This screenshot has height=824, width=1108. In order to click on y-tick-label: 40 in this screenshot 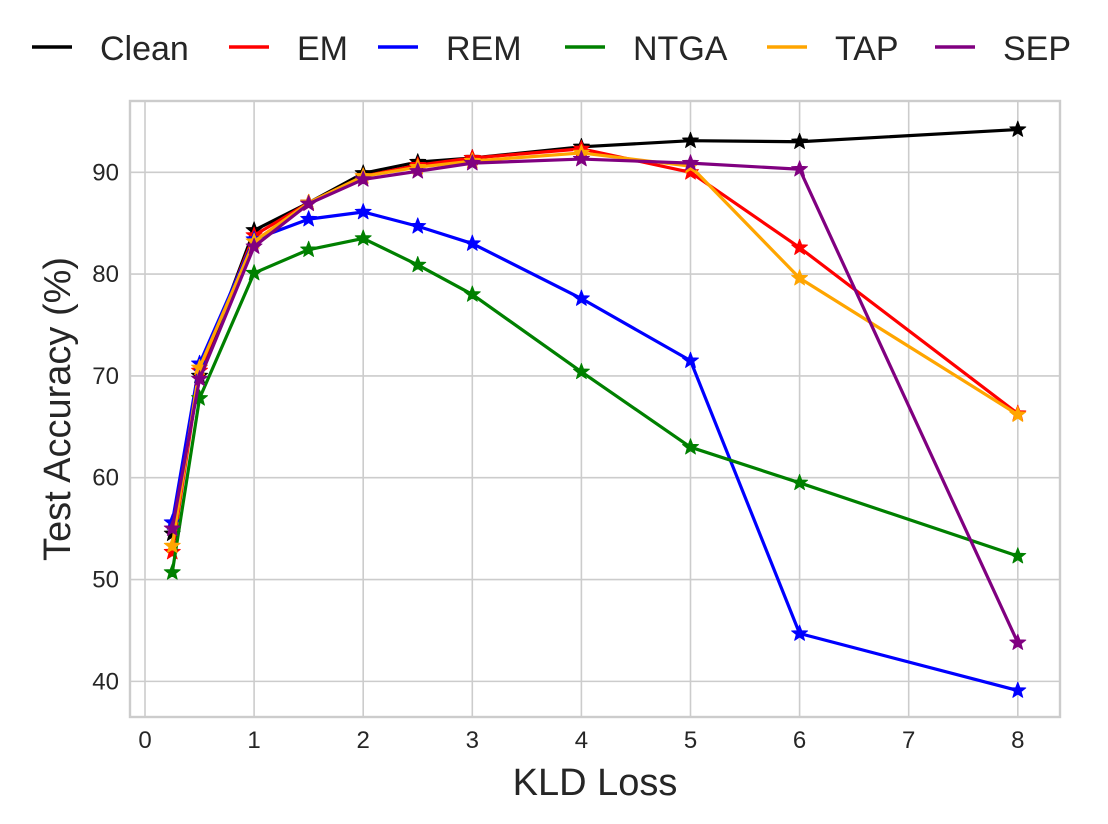, I will do `click(105, 681)`.